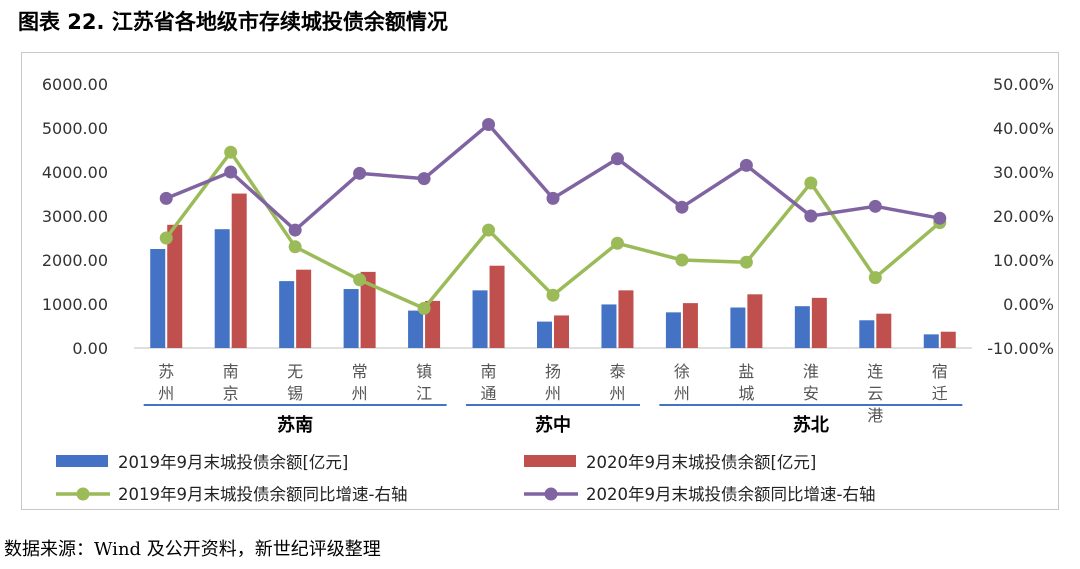 This screenshot has height=569, width=1080. I want to click on left-tick-label: 6000.00, so click(75, 84).